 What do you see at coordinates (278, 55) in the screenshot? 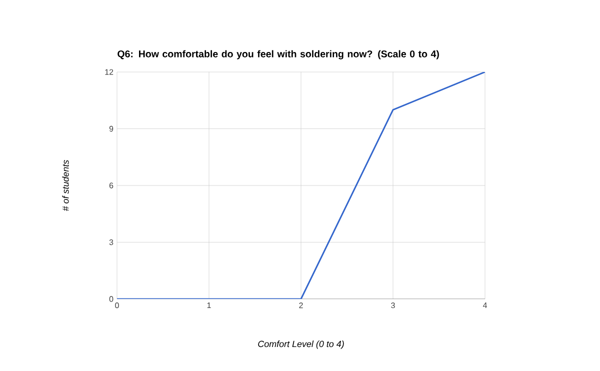
I see `chart-title: Q6: How comfortable do you feel with soldering now? (Scale 0 to 4)` at bounding box center [278, 55].